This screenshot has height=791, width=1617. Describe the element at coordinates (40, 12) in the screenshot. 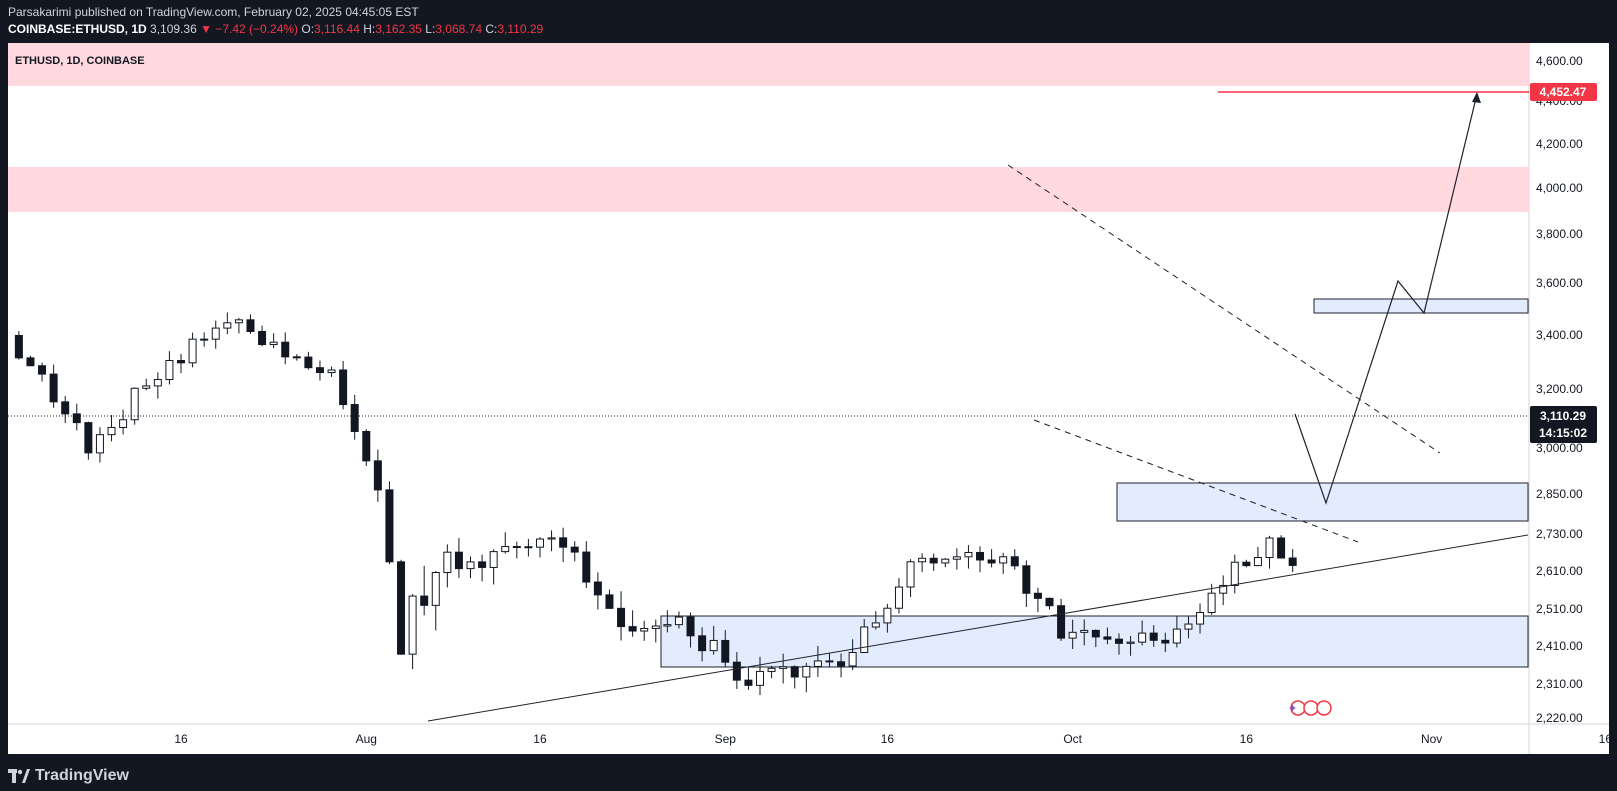

I see `publisher-name: Parsakarimi` at that location.